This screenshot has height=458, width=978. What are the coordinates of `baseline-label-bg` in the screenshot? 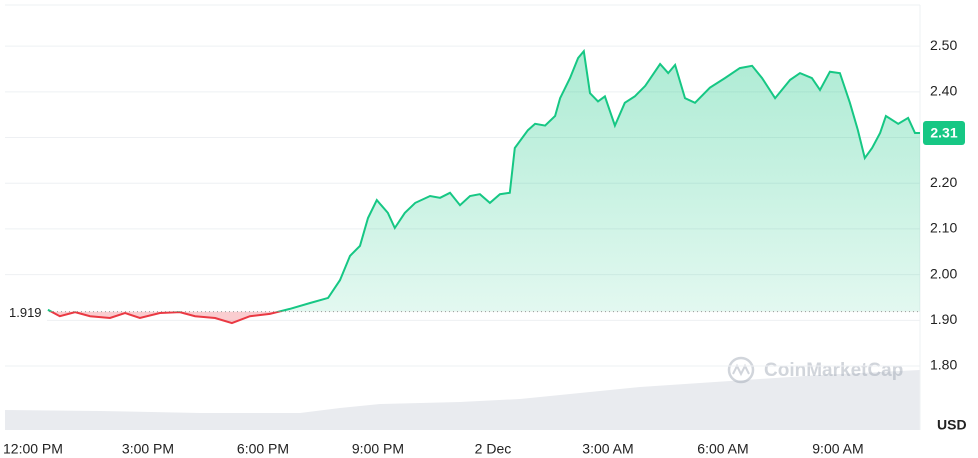 It's located at (25, 311).